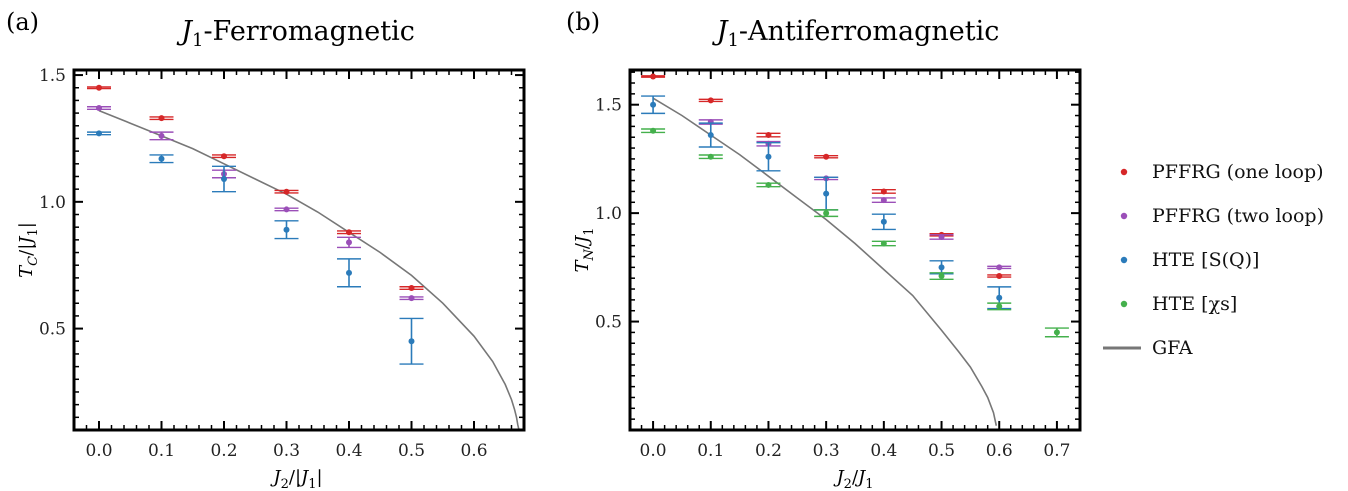 This screenshot has height=491, width=1348. I want to click on panel-a-label: (a), so click(22, 22).